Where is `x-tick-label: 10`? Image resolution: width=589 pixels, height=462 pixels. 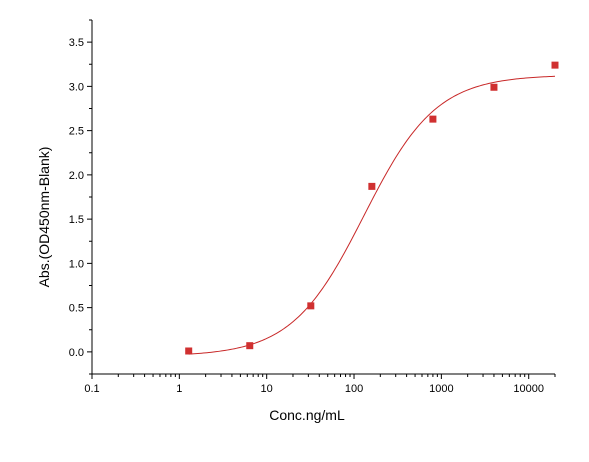
x-tick-label: 10 is located at coordinates (267, 389).